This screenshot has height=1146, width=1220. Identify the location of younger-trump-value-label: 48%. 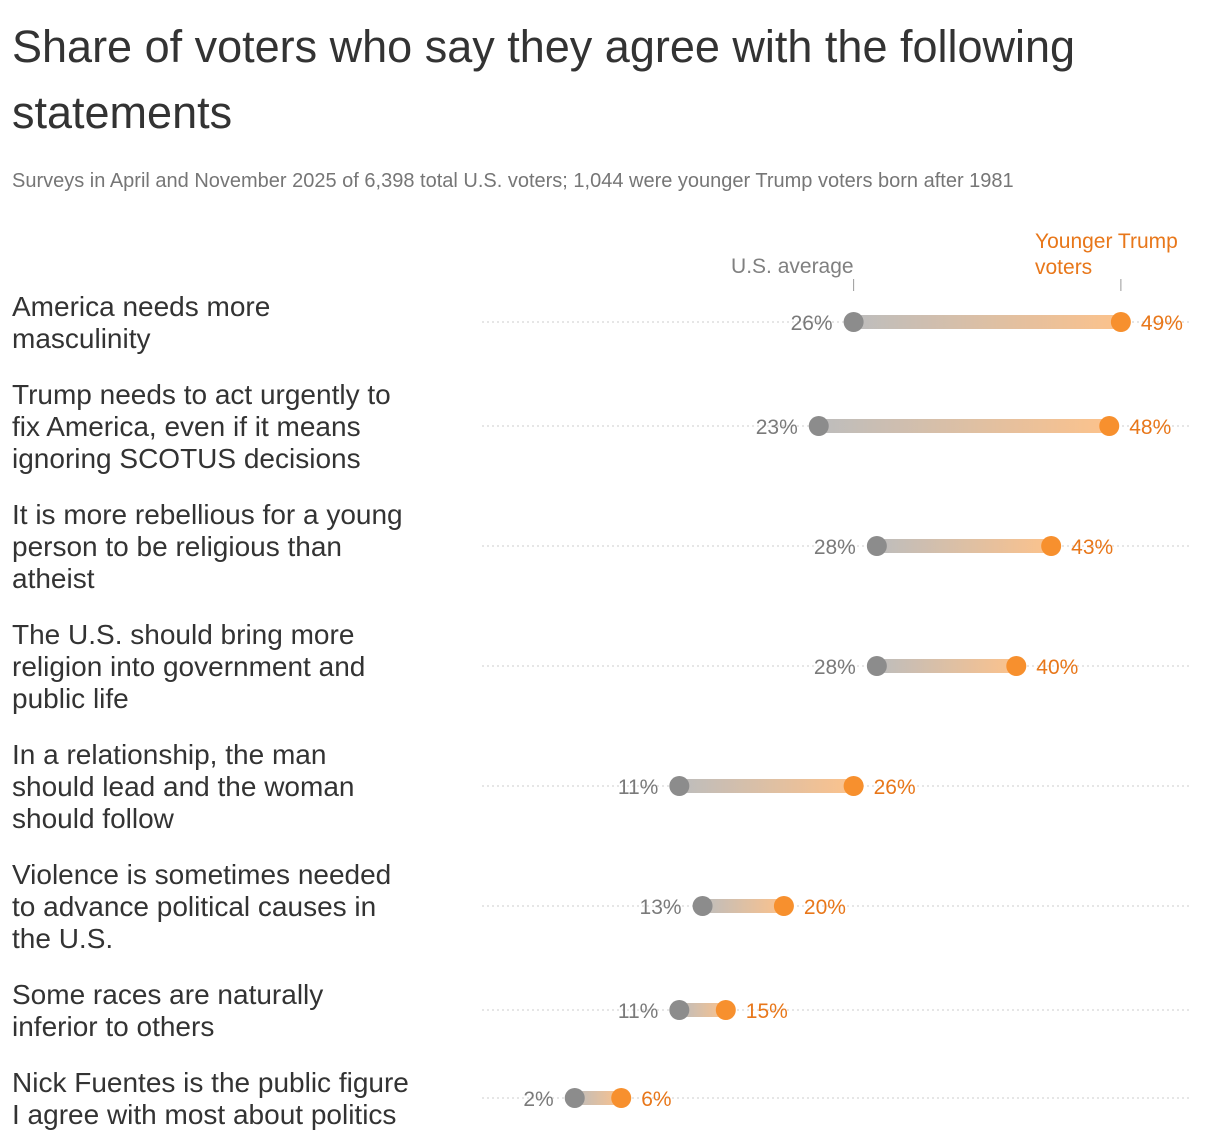
(1150, 427).